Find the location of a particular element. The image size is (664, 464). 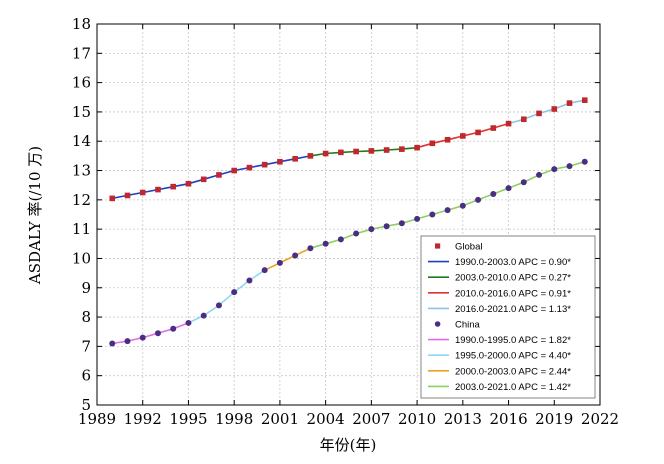

legend-label: China is located at coordinates (468, 325).